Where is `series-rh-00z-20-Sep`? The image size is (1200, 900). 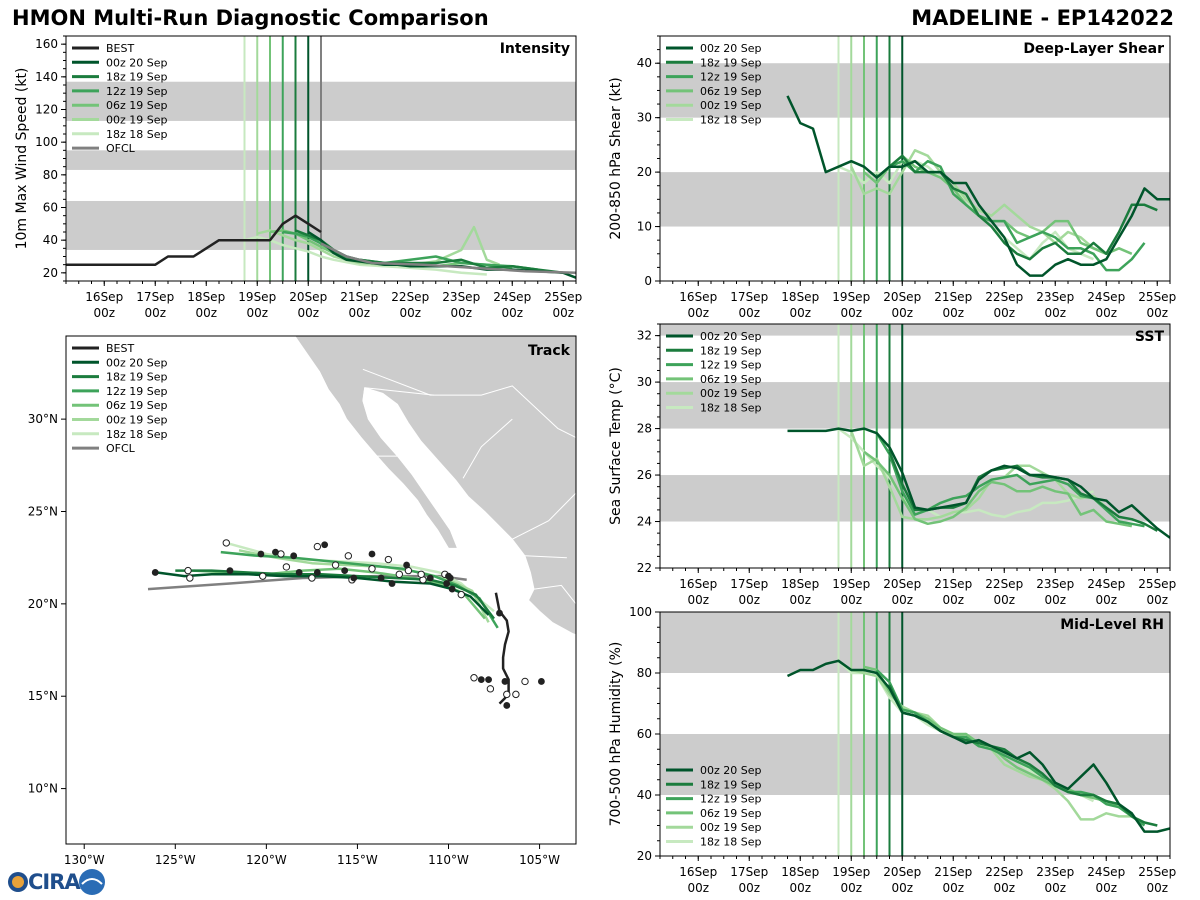
series-rh-00z-20-Sep is located at coordinates (978, 746).